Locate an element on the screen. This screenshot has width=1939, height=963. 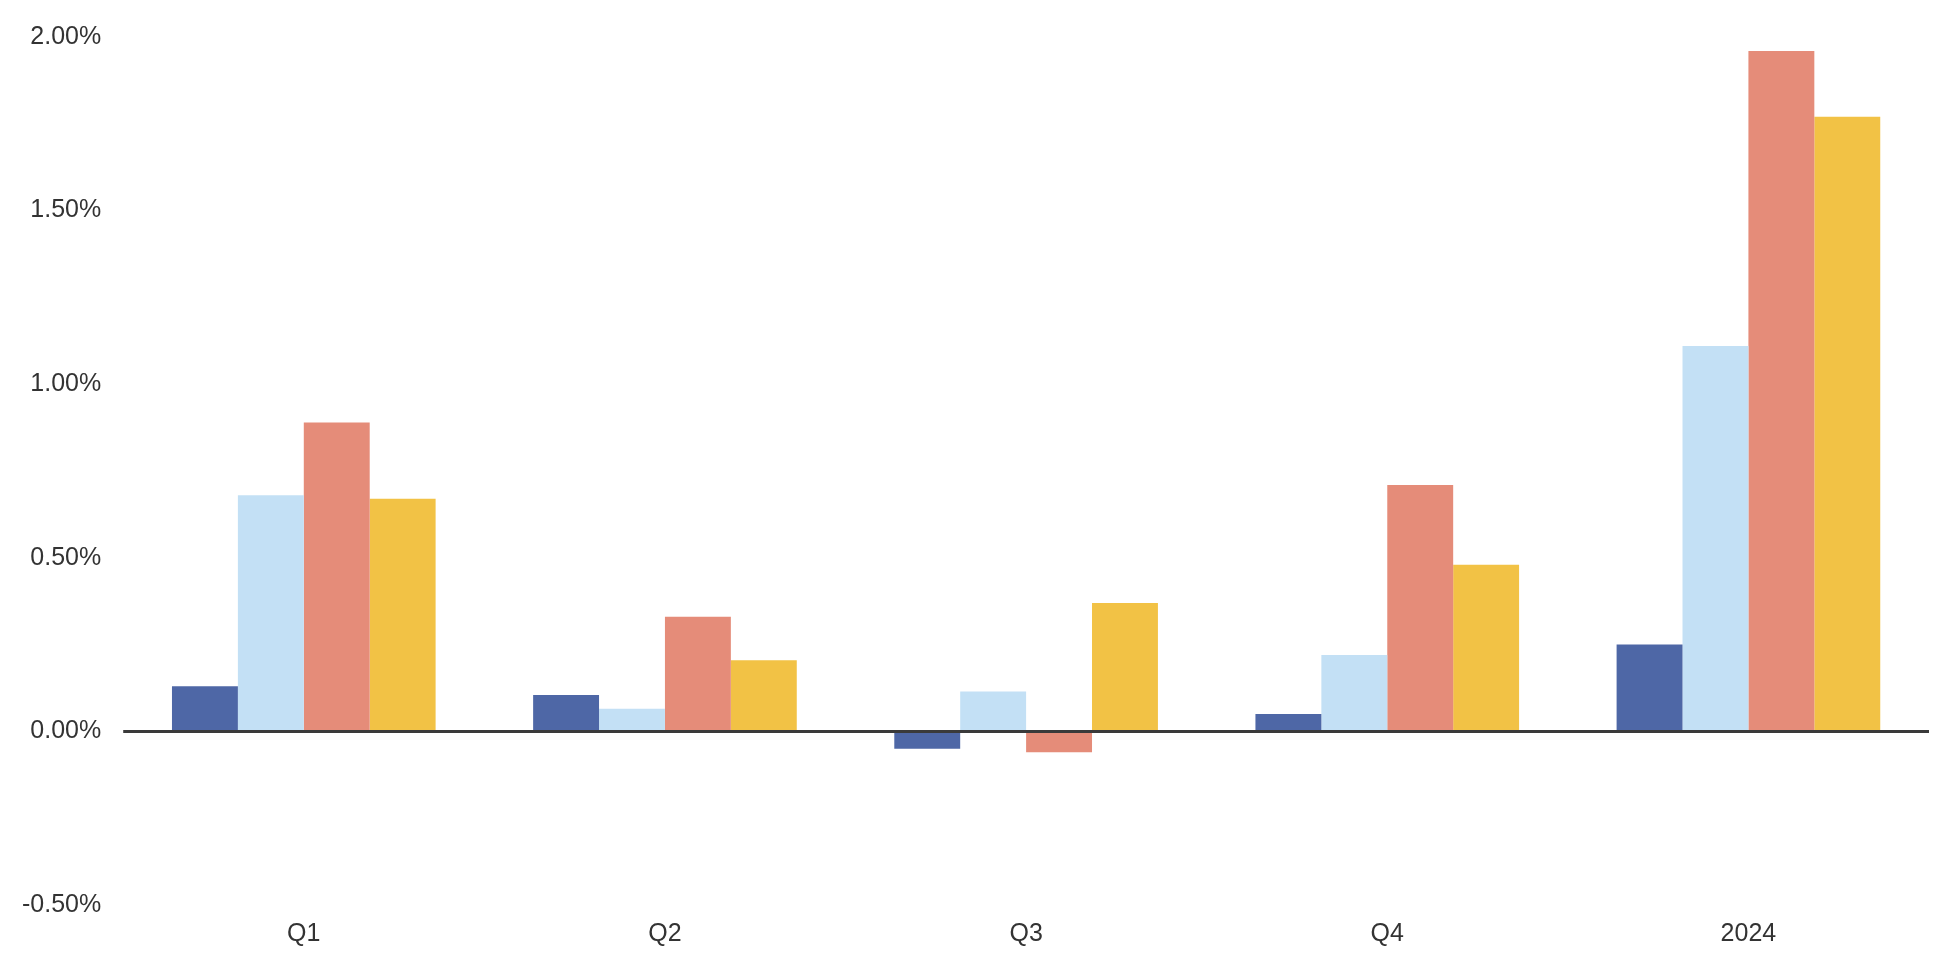
y-tick-label: -0.50% is located at coordinates (61, 902).